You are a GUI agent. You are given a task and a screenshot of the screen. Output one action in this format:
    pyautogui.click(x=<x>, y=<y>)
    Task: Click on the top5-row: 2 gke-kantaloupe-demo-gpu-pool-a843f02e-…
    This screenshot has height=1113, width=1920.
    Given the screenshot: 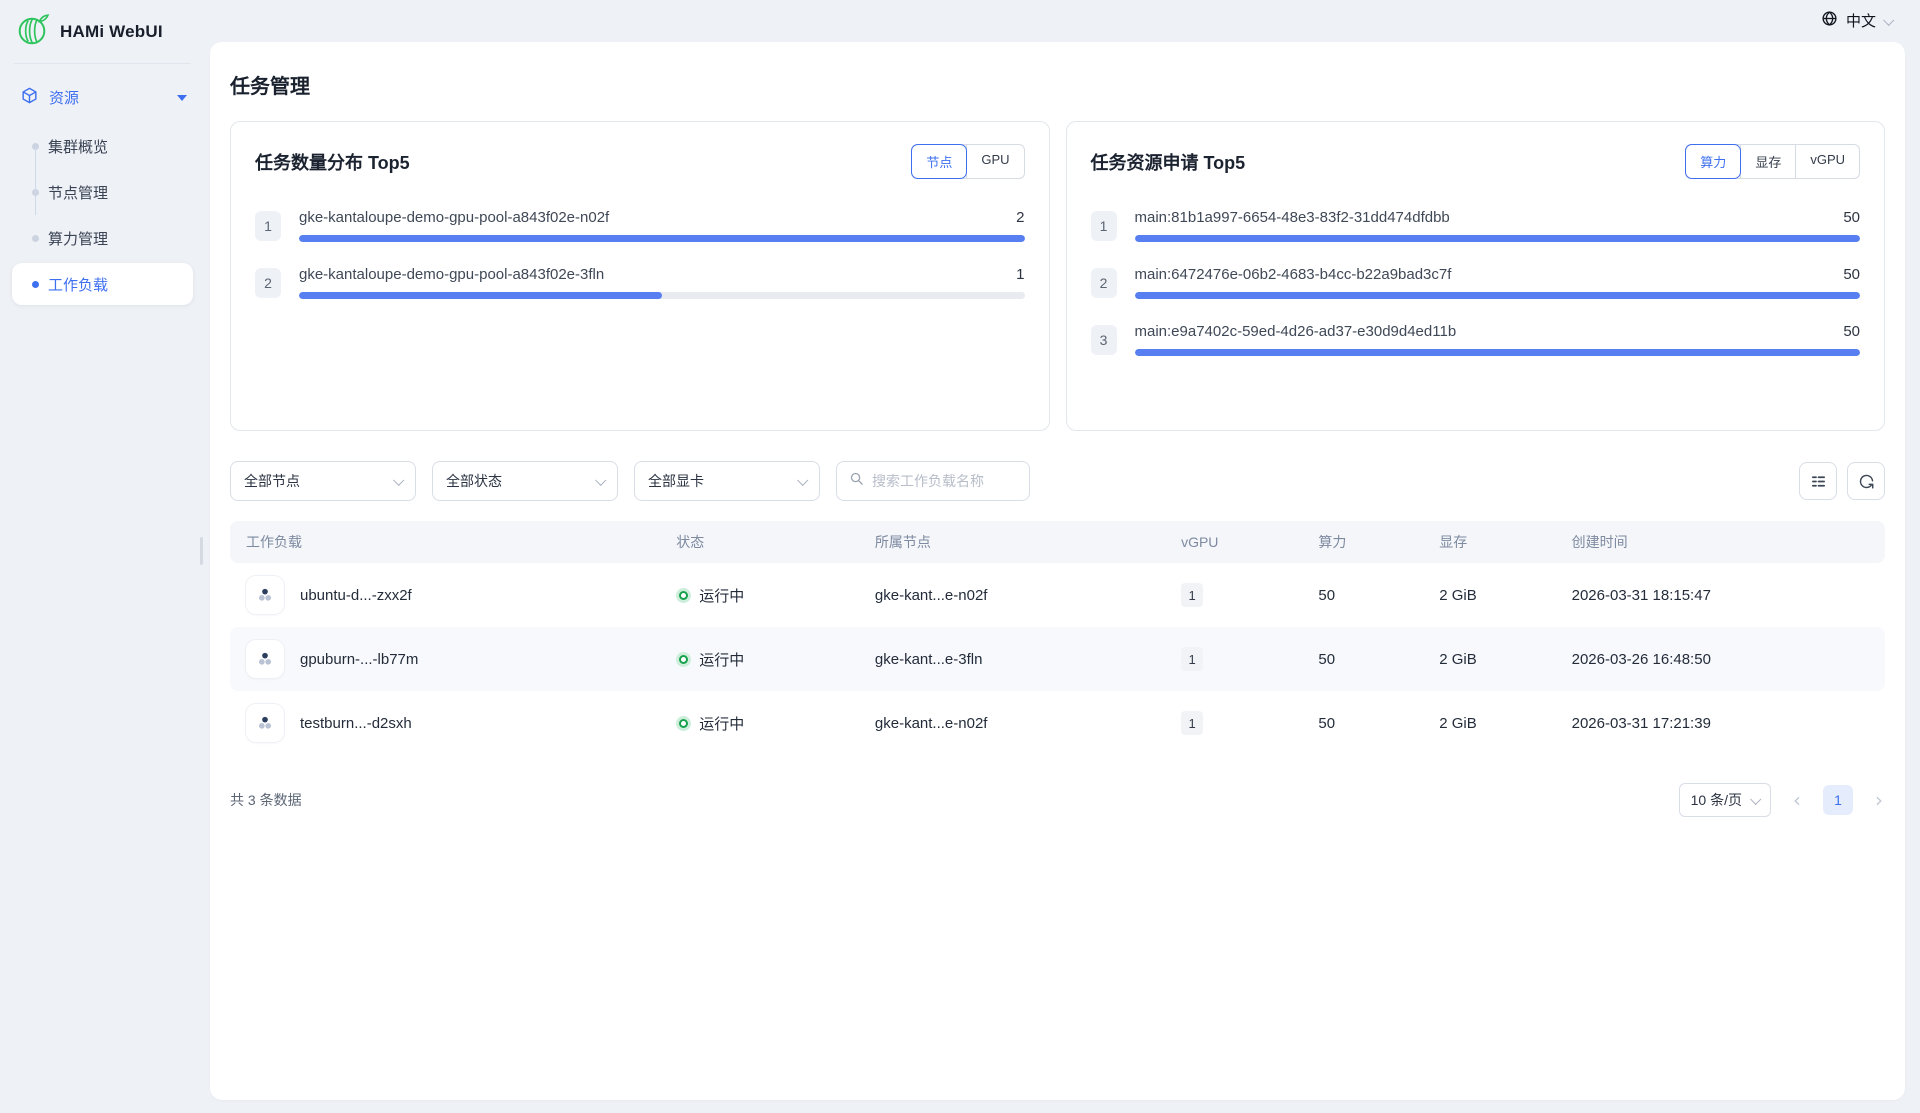 What is the action you would take?
    pyautogui.click(x=640, y=282)
    